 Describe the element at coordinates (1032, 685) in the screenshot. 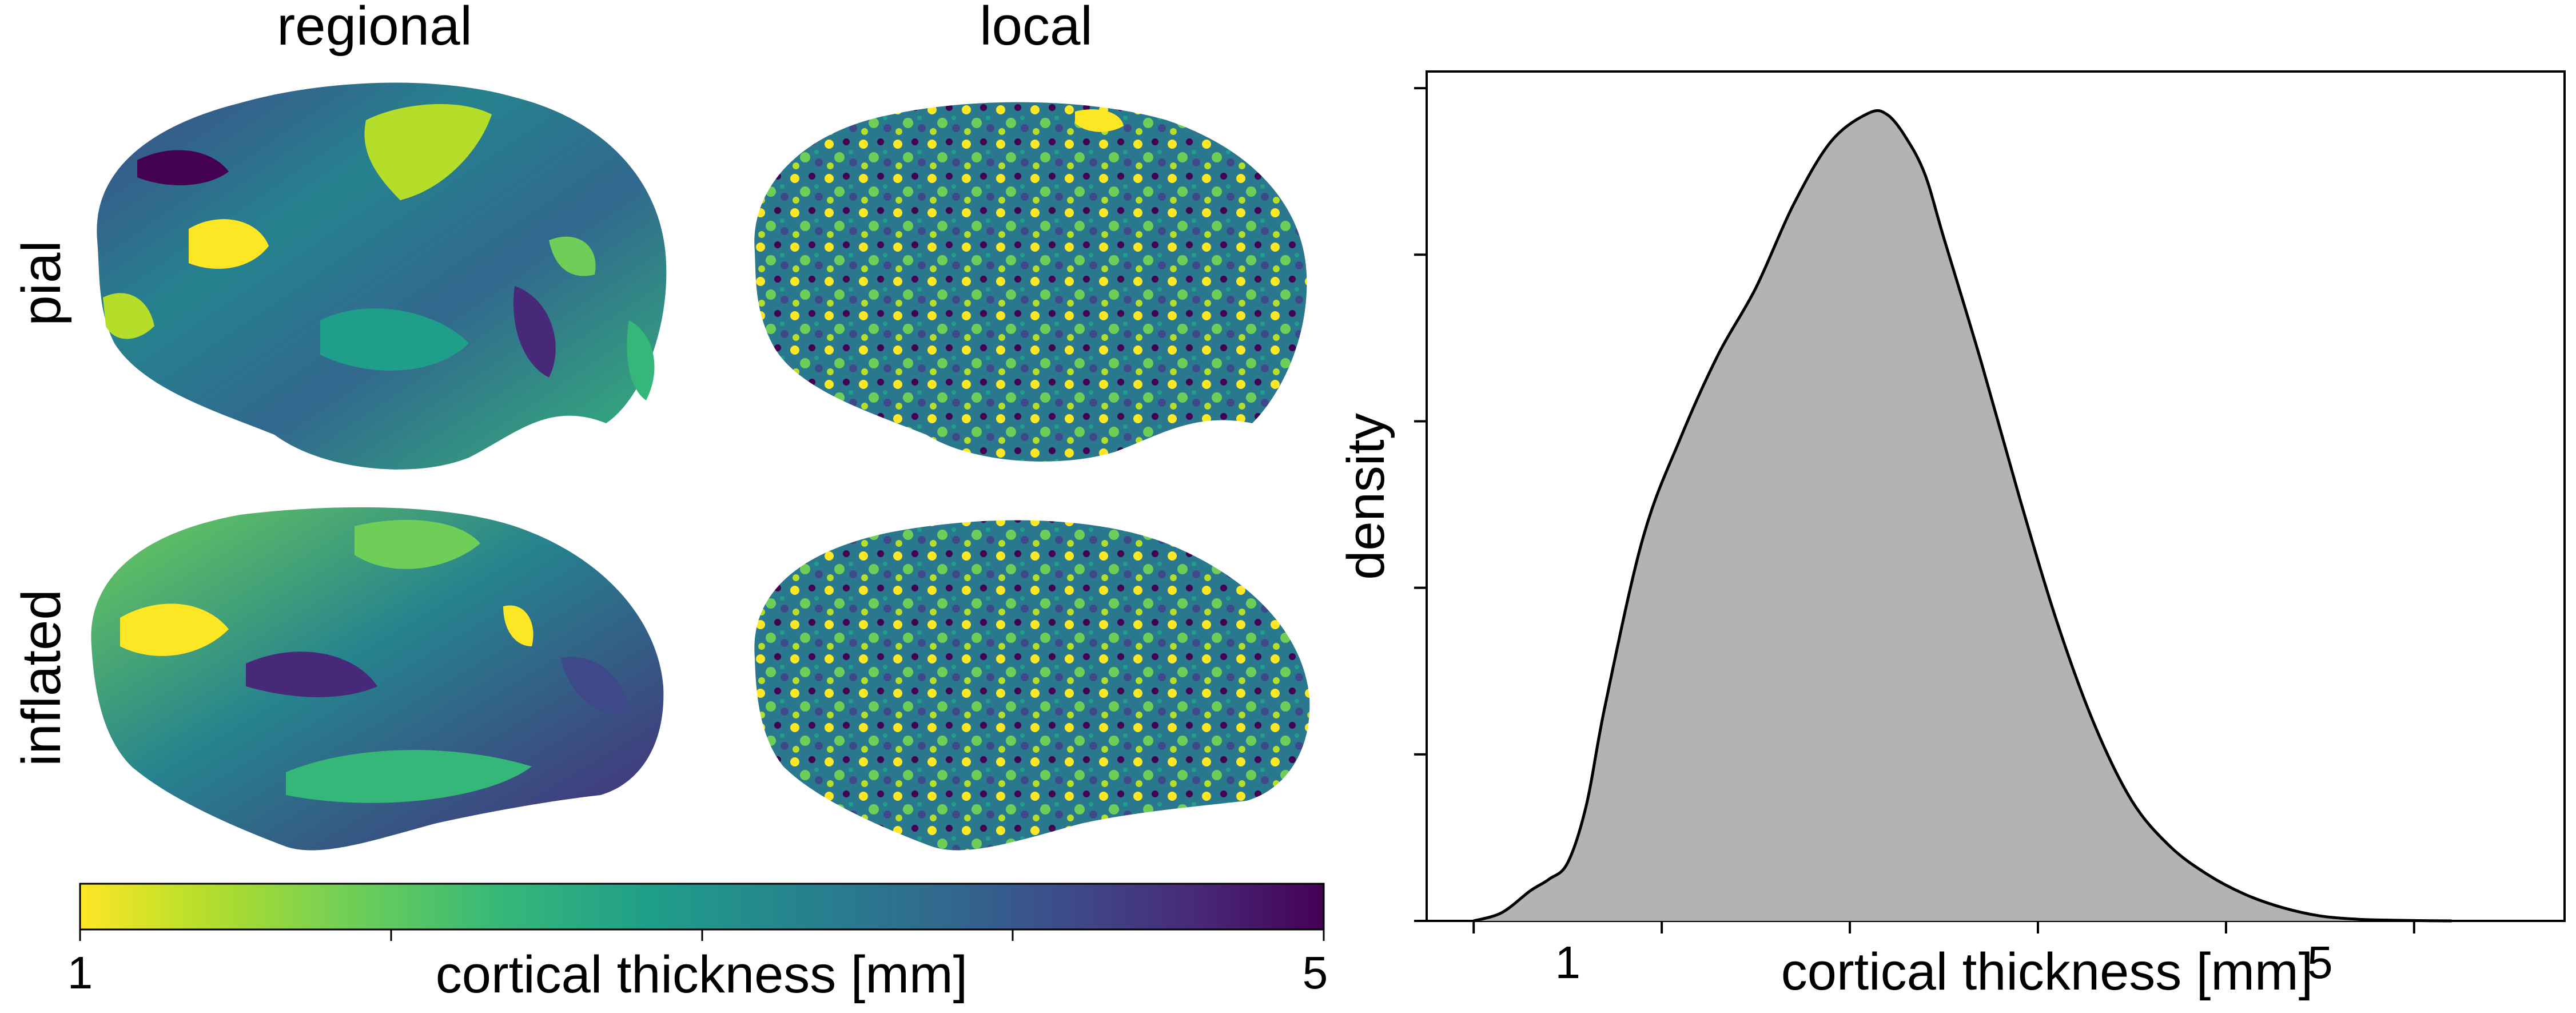

I see `brain-local-inflated` at that location.